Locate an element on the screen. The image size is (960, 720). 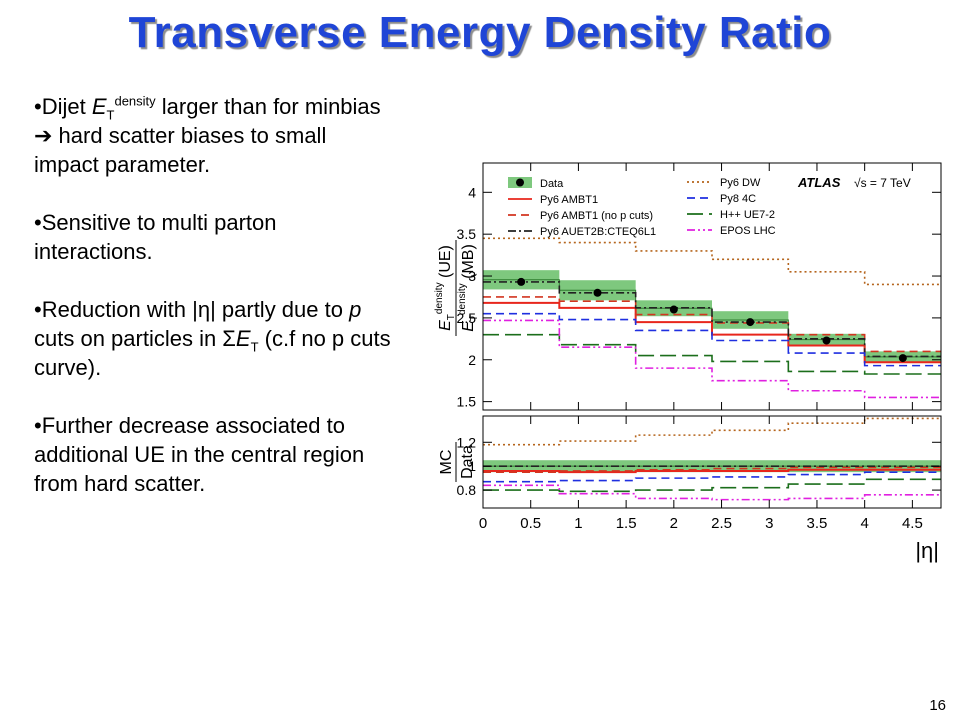
energy-label: √s = 7 TeV is located at coordinates (882, 183).